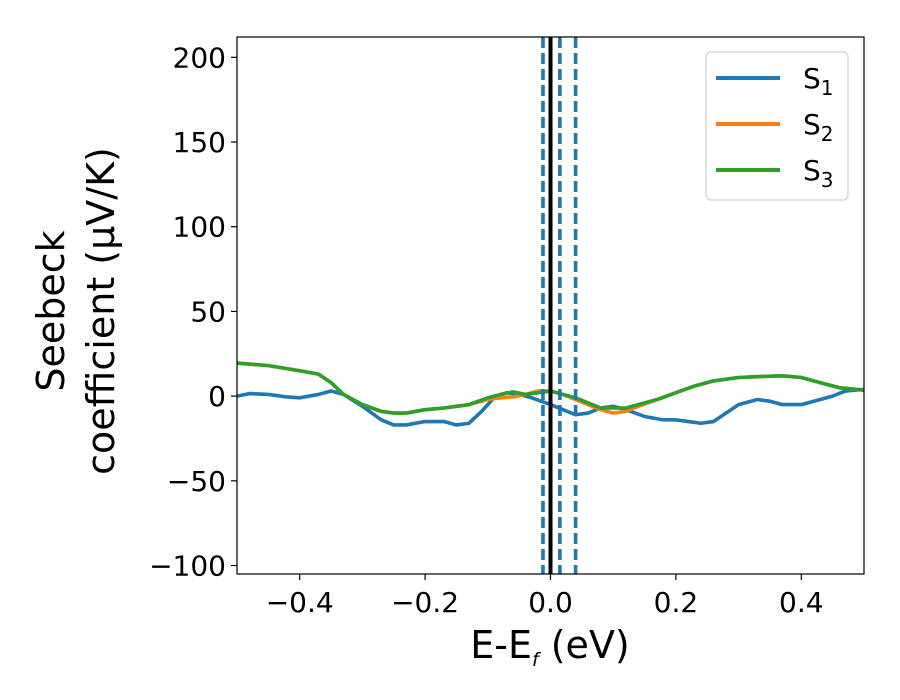 Image resolution: width=900 pixels, height=700 pixels. What do you see at coordinates (818, 127) in the screenshot?
I see `legend-label-s2: S2` at bounding box center [818, 127].